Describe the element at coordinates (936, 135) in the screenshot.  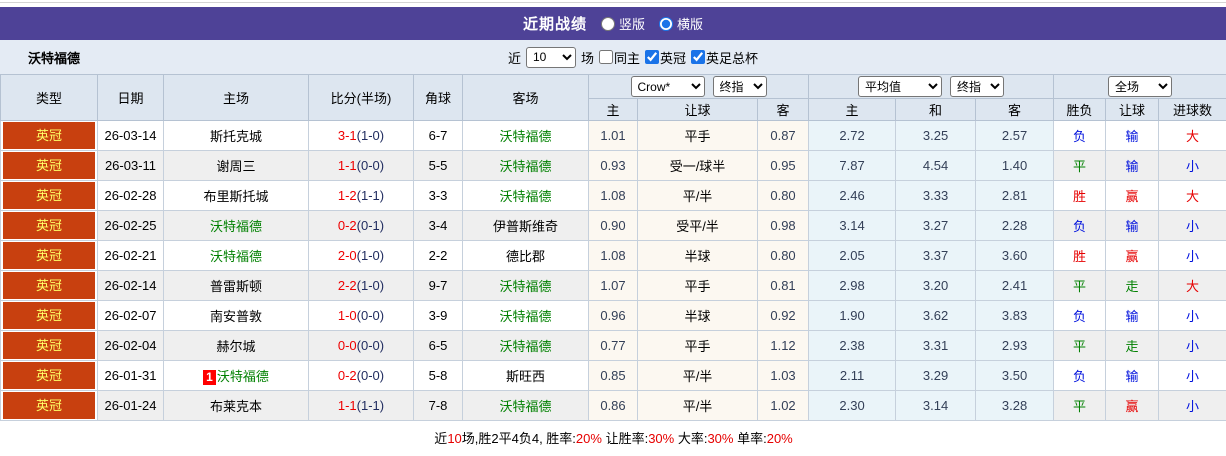
I see `avg-draw-odds-cell: 3.25` at that location.